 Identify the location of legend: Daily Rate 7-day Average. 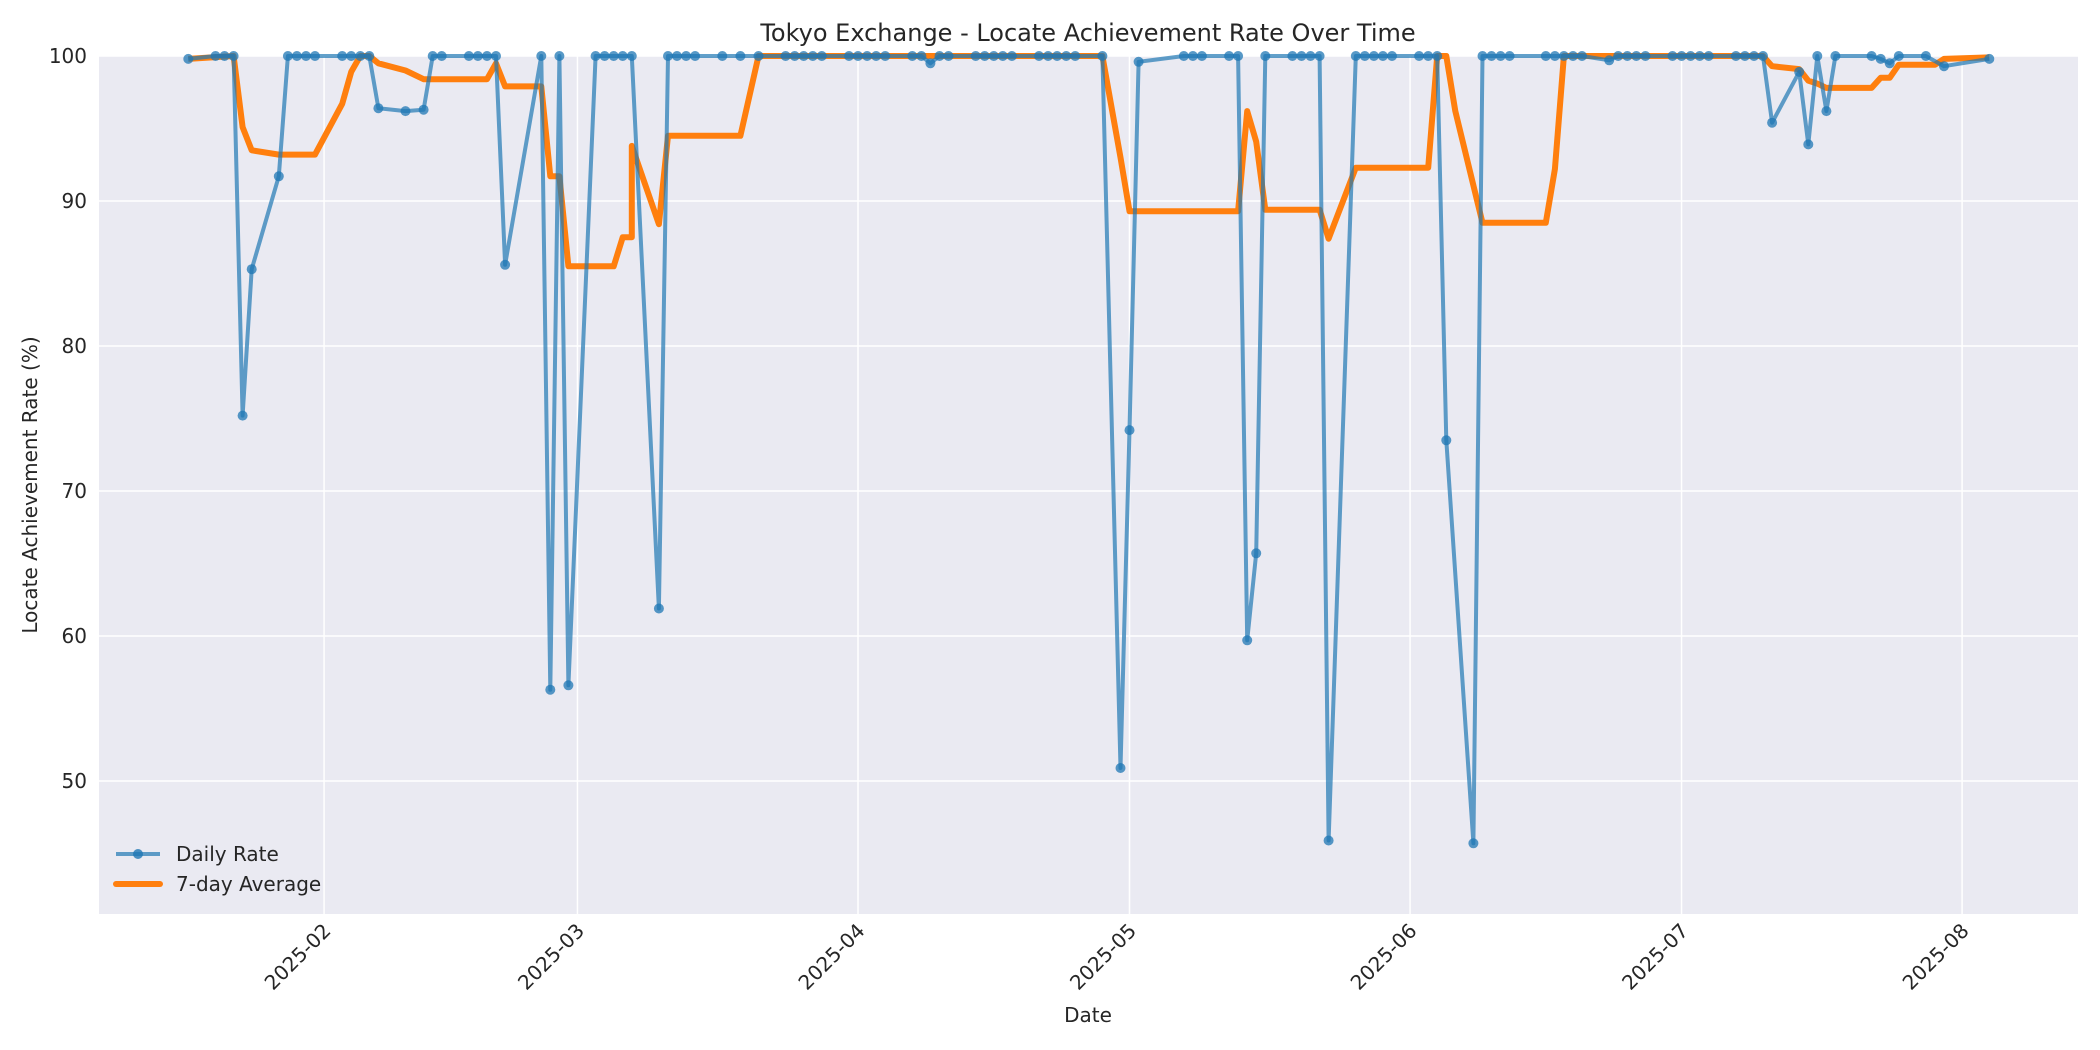
(217, 869).